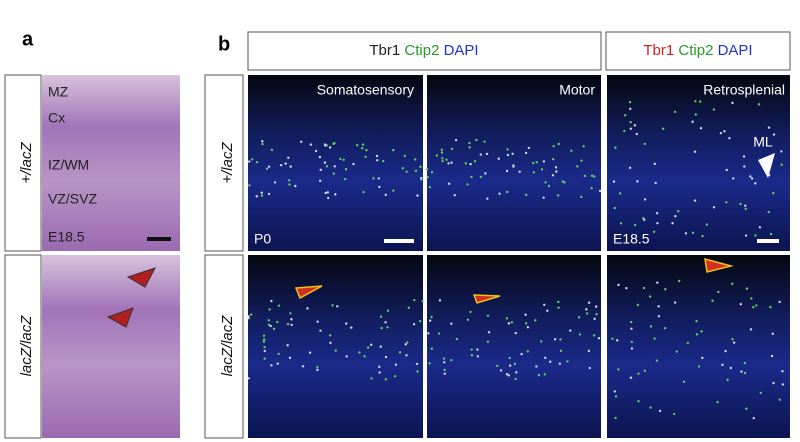  I want to click on row-label: +/lacZ, so click(26, 163).